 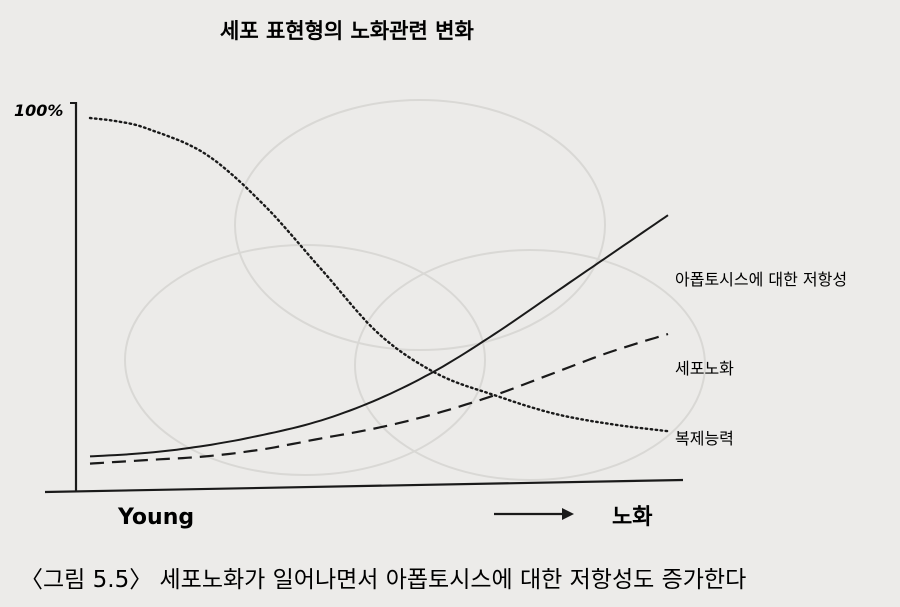 What do you see at coordinates (704, 438) in the screenshot?
I see `series-label-replicative-capacity: 복제능력` at bounding box center [704, 438].